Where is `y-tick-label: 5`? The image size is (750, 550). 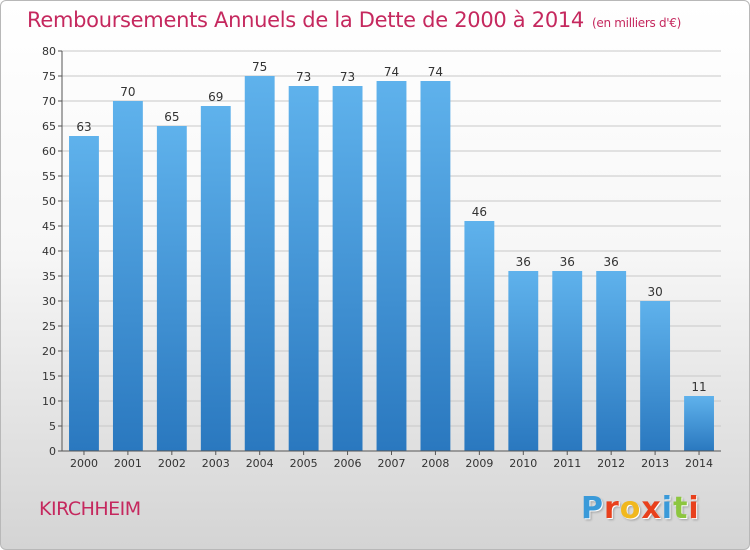
y-tick-label: 5 is located at coordinates (52, 426).